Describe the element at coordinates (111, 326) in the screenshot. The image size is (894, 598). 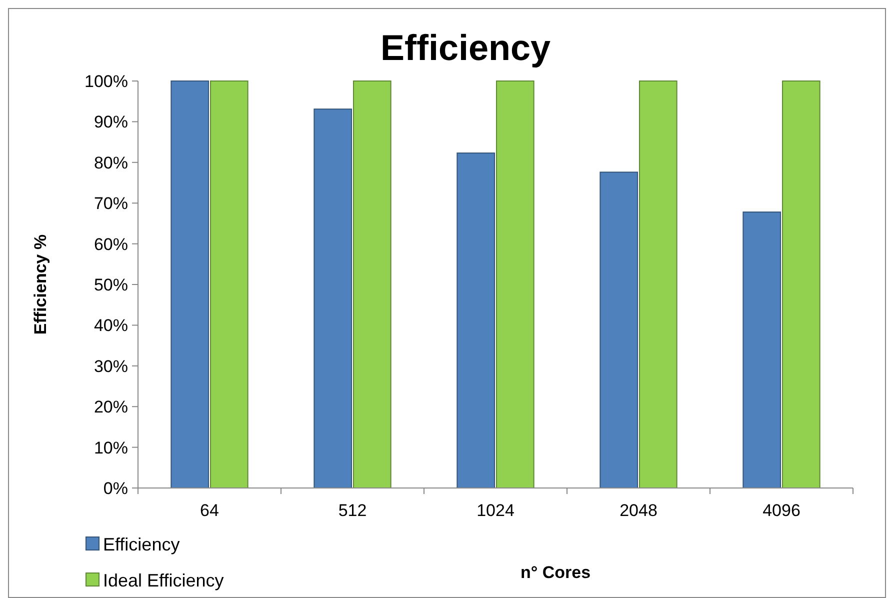
I see `y-tick-label: 40%` at that location.